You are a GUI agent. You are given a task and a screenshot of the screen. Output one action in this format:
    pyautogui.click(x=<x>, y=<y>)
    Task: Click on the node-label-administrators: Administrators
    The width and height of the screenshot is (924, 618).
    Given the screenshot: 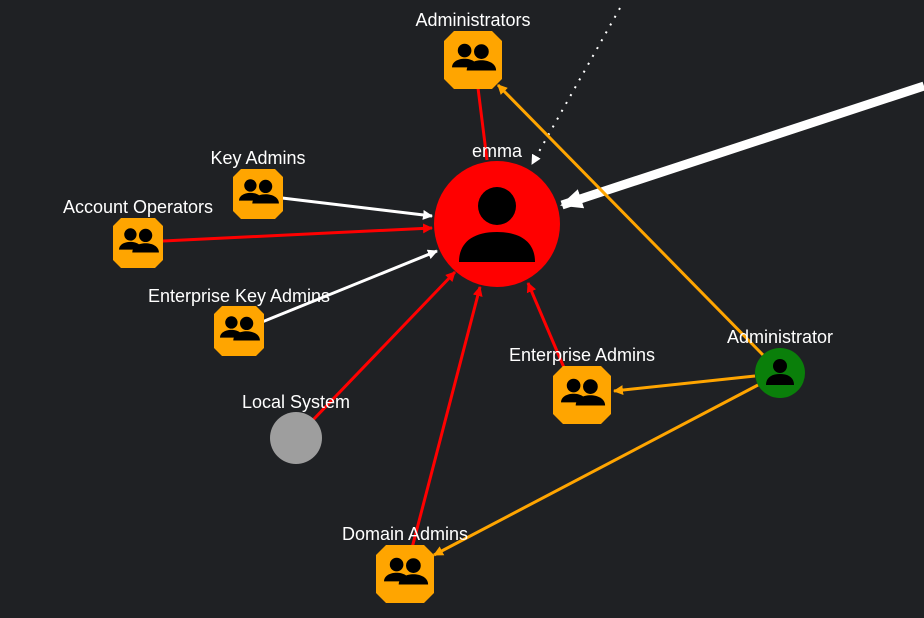 What is the action you would take?
    pyautogui.click(x=472, y=20)
    